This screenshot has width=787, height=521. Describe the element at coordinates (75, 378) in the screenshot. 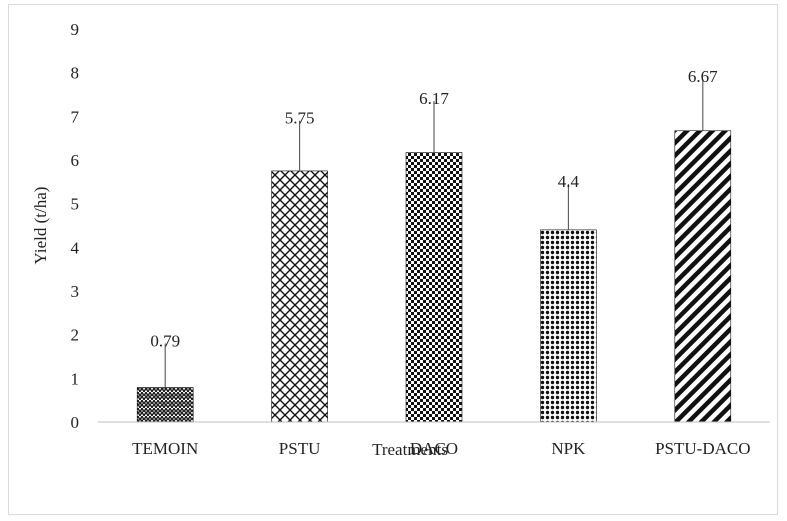

I see `y-tick-label: 1` at that location.